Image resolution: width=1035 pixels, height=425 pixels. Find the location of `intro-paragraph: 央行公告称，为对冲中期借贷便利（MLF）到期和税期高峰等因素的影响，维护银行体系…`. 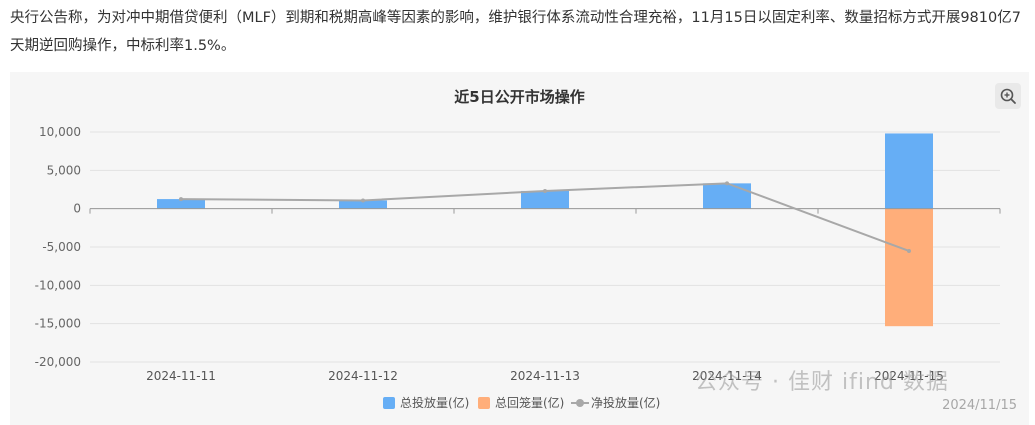

intro-paragraph: 央行公告称，为对冲中期借贷便利（MLF）到期和税期高峰等因素的影响，维护银行体系… is located at coordinates (515, 32).